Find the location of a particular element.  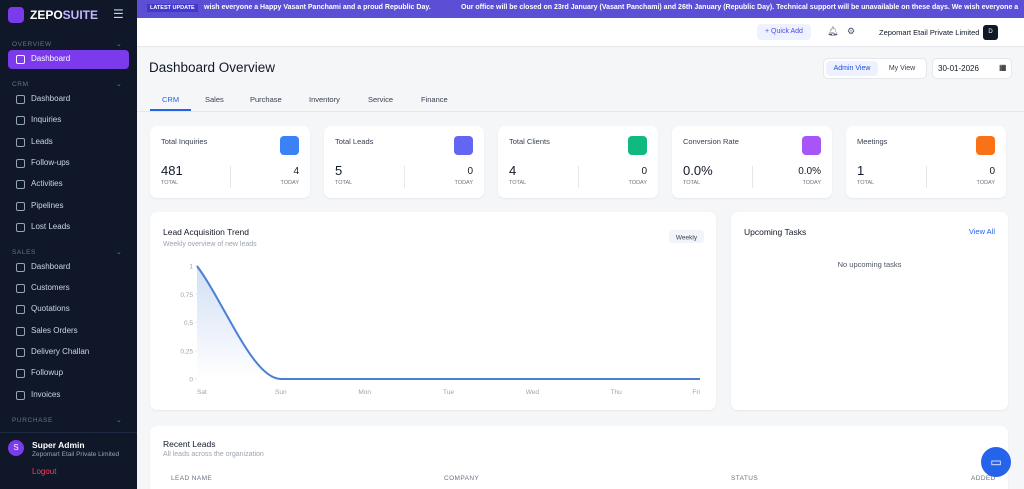

section-title: OVERVIEW is located at coordinates (32, 44).